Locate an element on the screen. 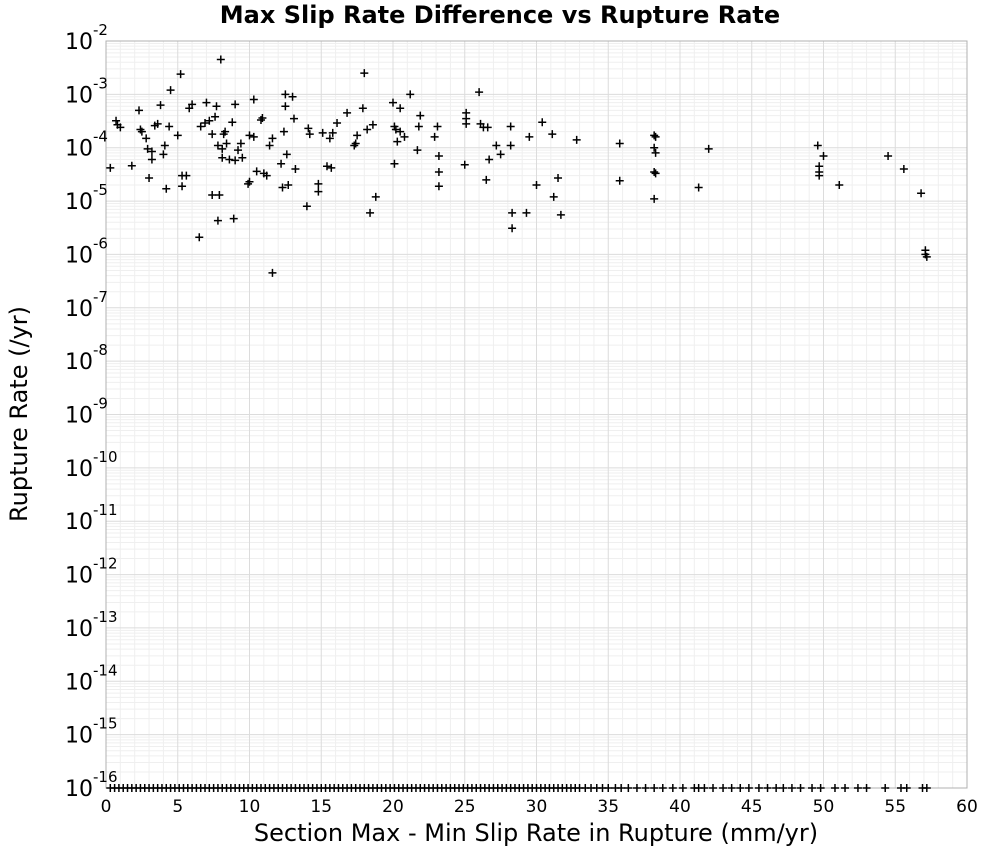 Image resolution: width=1000 pixels, height=850 pixels. y-tick-exponent: -9 is located at coordinates (100, 404).